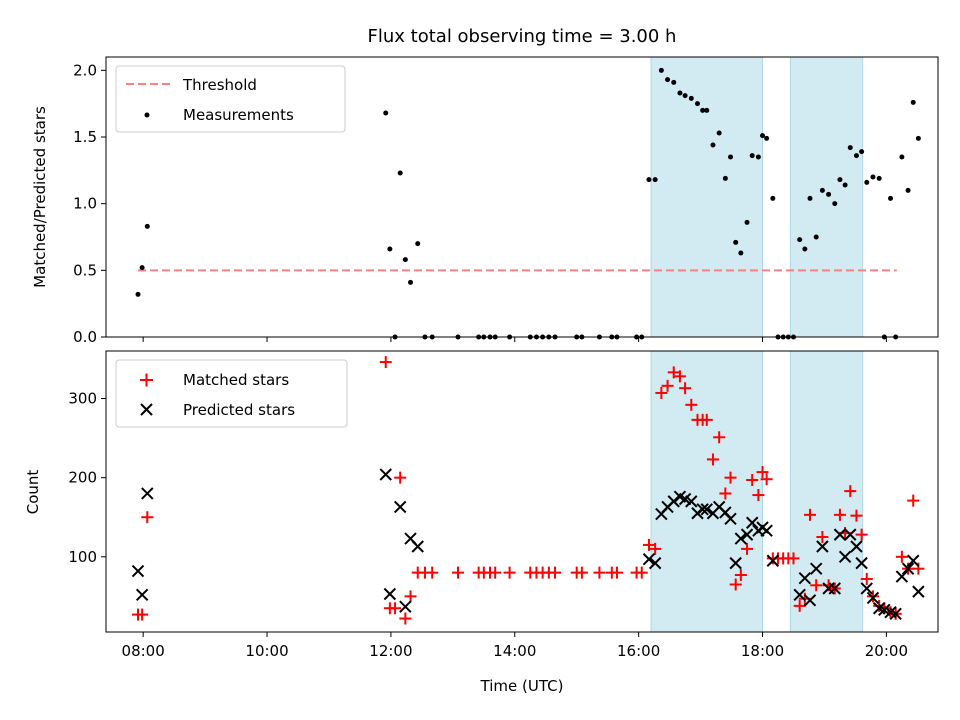 The height and width of the screenshot is (720, 960). Describe the element at coordinates (231, 393) in the screenshot. I see `count-legend: Matched stars Predicted stars` at that location.